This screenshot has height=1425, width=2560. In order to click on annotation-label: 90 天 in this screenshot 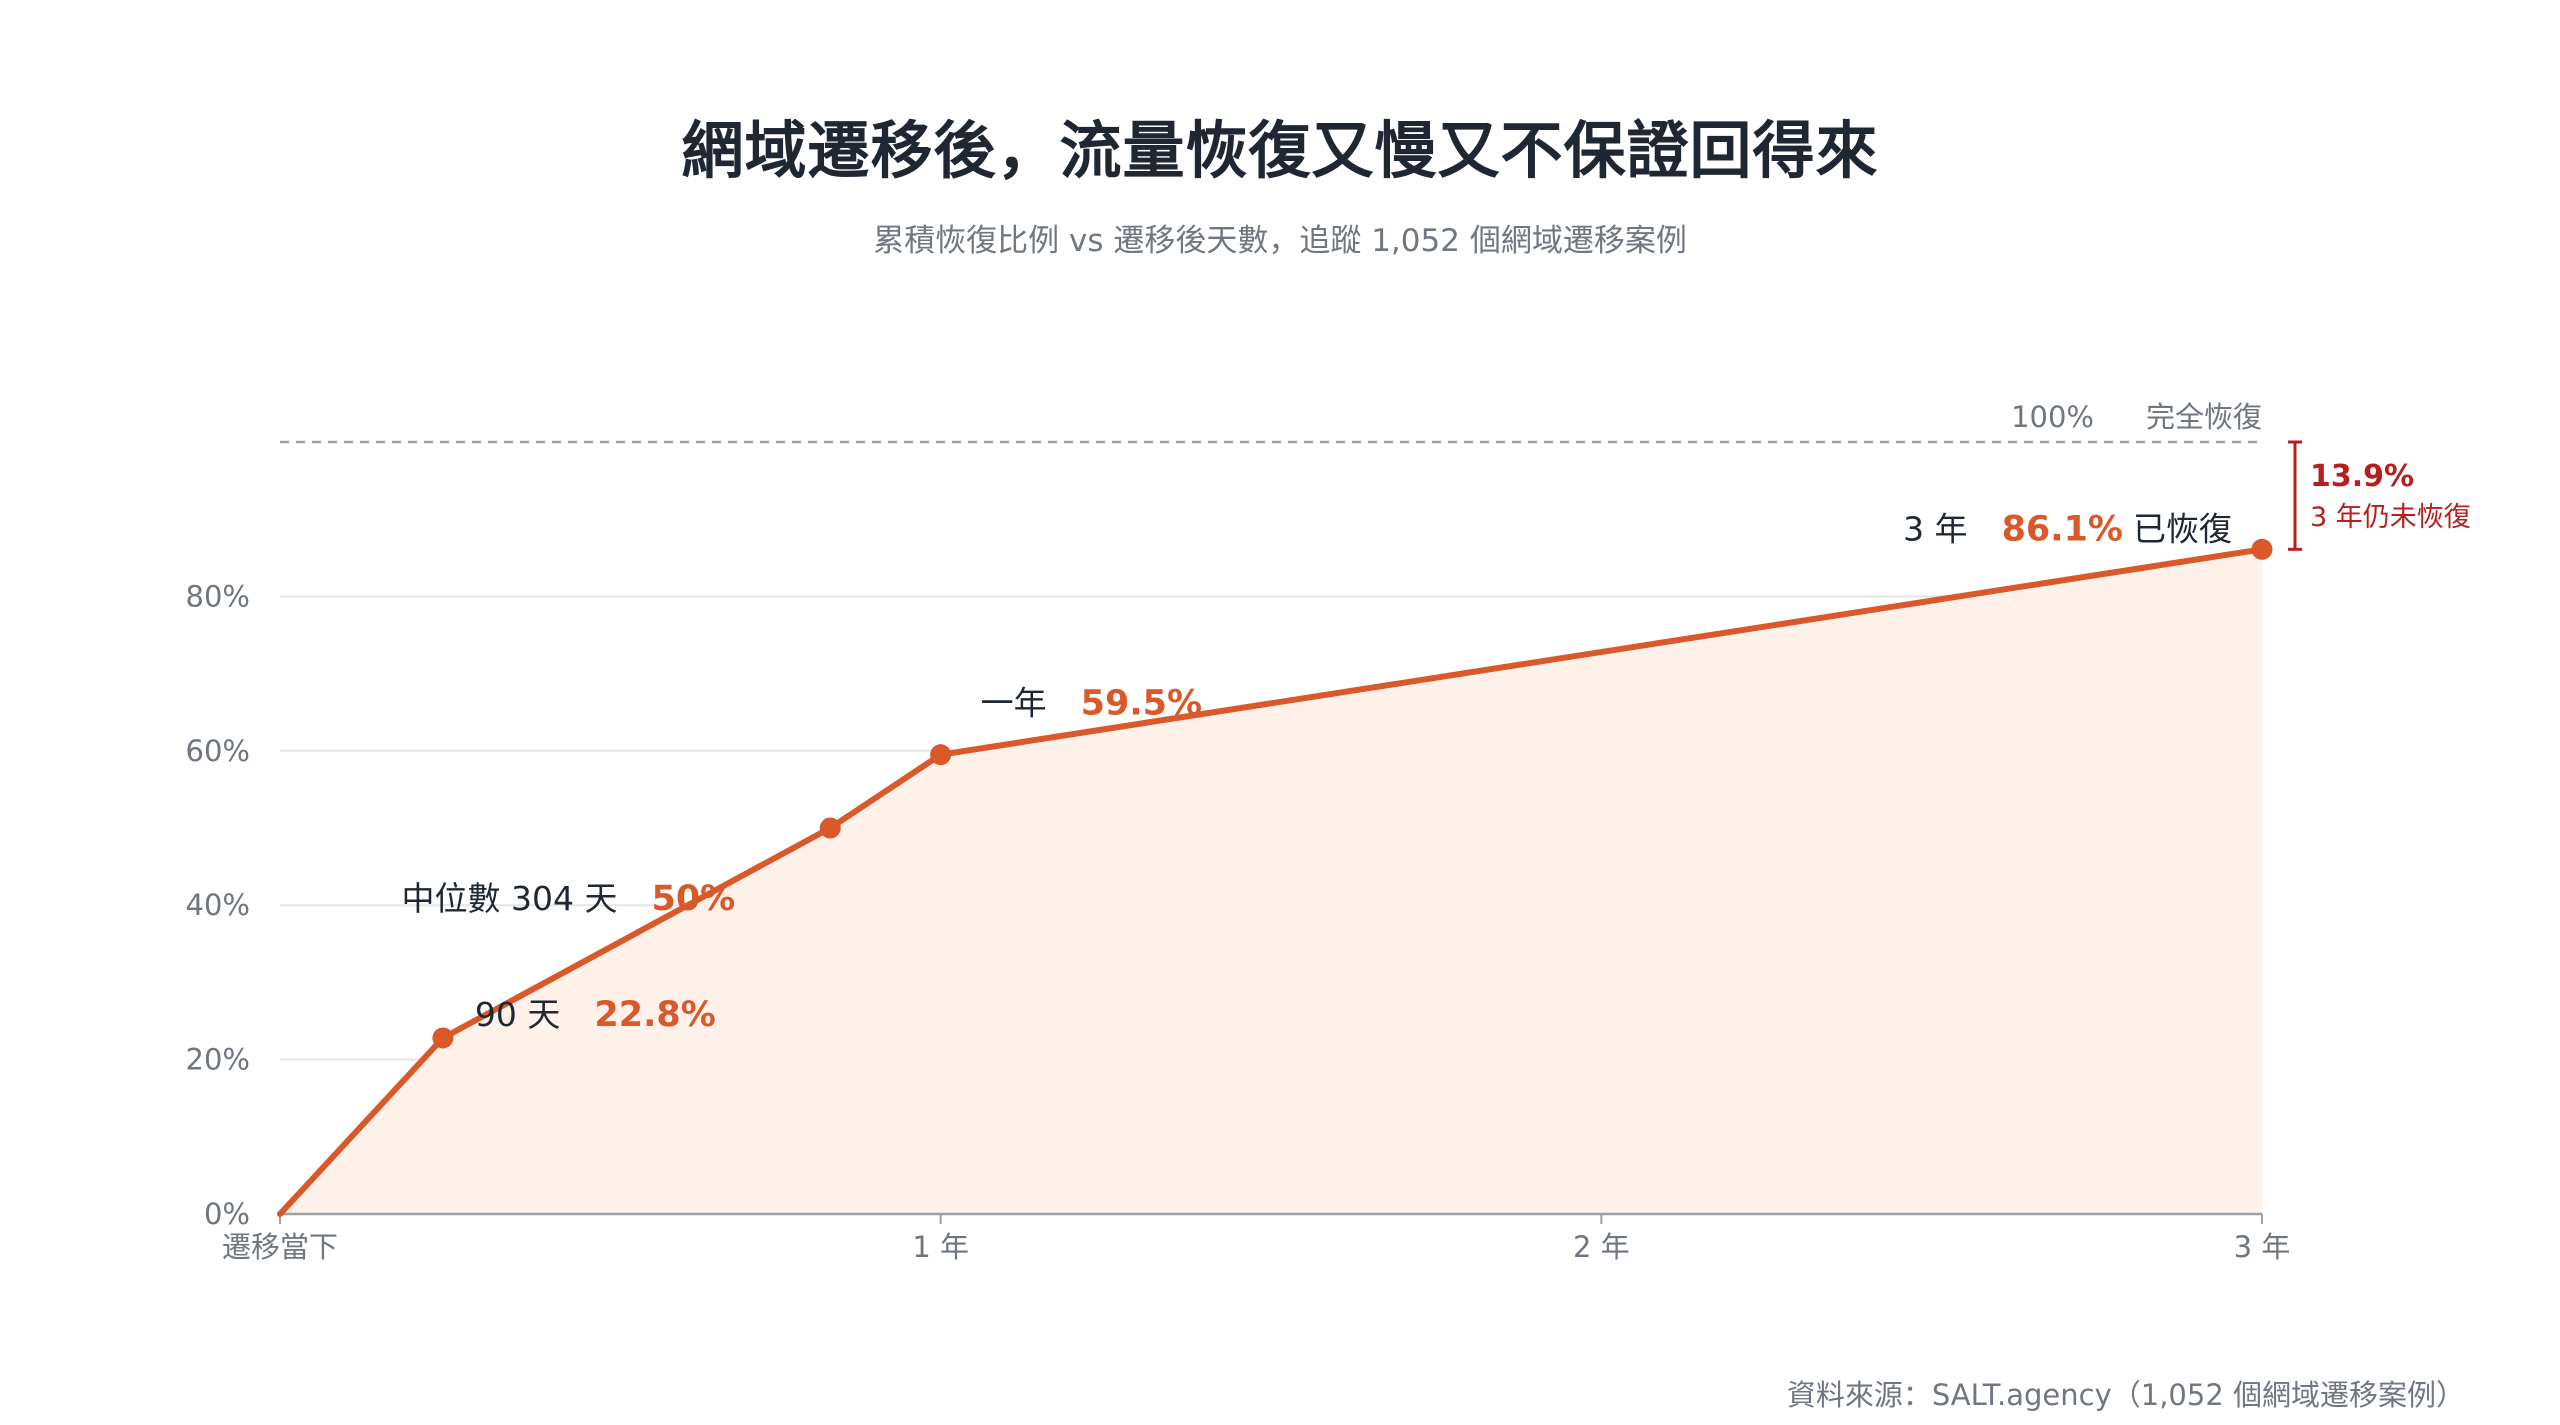, I will do `click(517, 1014)`.